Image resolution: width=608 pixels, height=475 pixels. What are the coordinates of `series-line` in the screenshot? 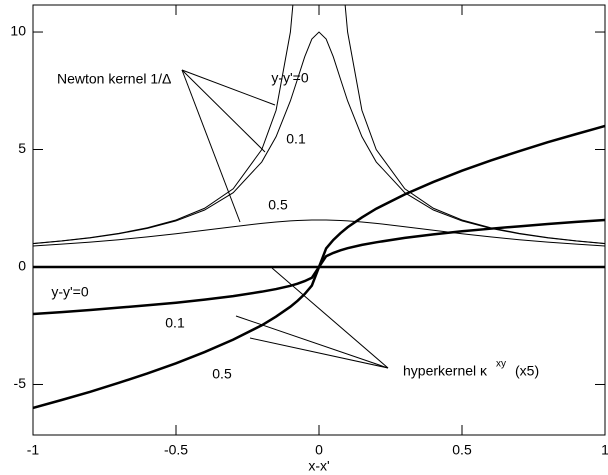 It's located at (319, 233).